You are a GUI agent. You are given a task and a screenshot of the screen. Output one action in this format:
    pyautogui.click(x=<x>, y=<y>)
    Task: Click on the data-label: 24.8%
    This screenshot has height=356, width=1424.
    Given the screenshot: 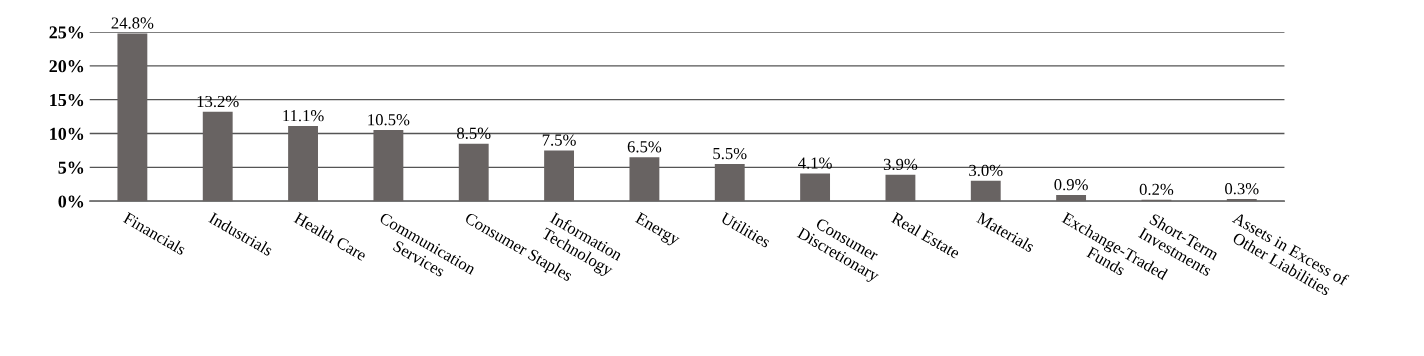 What is the action you would take?
    pyautogui.click(x=132, y=23)
    